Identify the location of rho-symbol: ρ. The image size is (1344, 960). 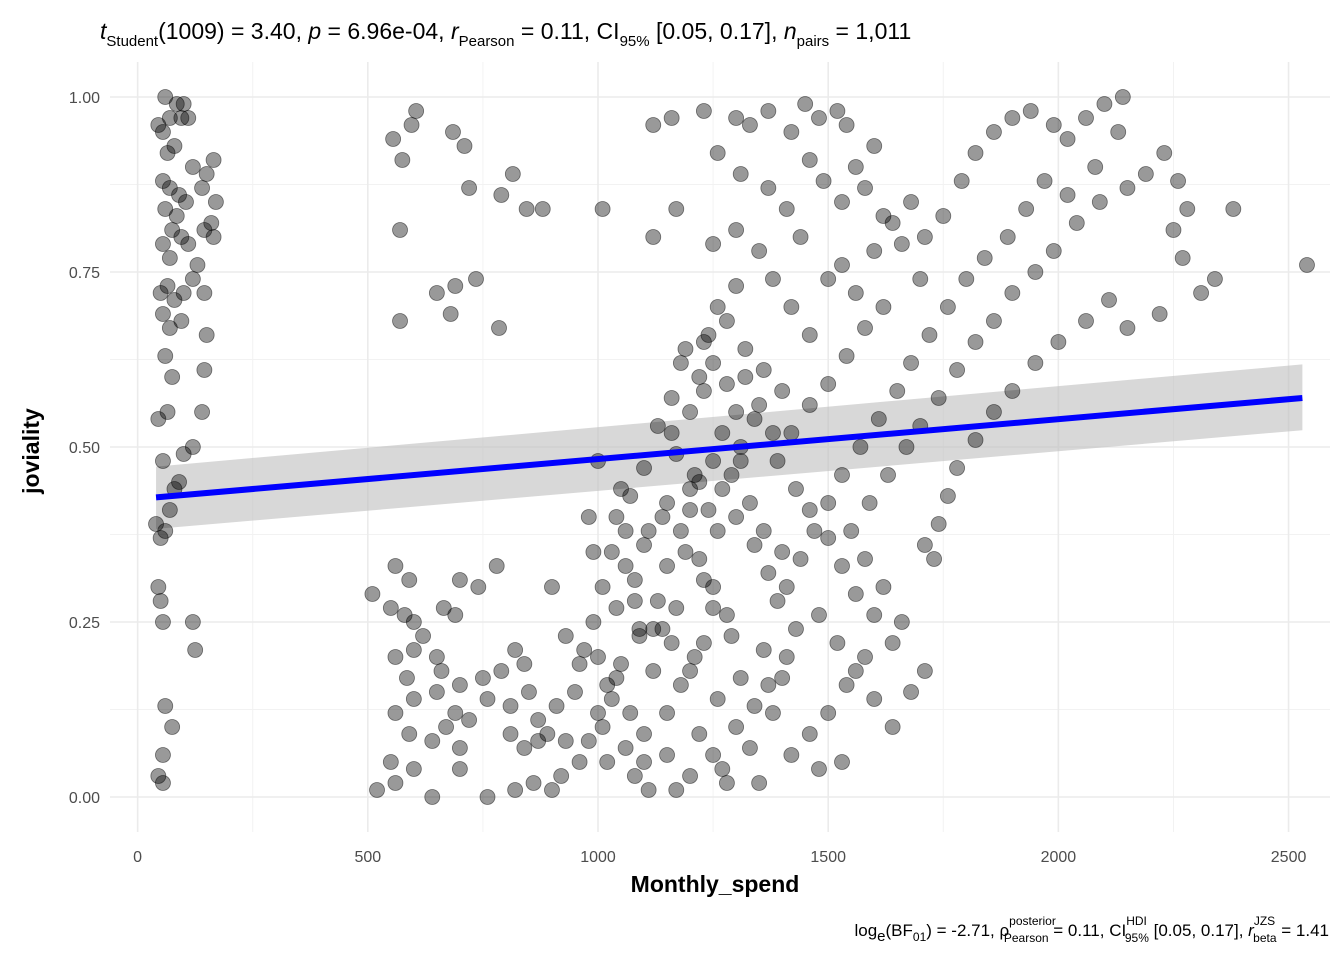
(1004, 930).